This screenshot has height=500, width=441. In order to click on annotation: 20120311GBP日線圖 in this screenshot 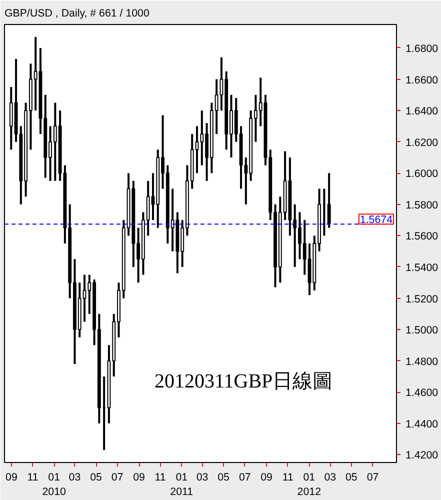, I will do `click(243, 381)`.